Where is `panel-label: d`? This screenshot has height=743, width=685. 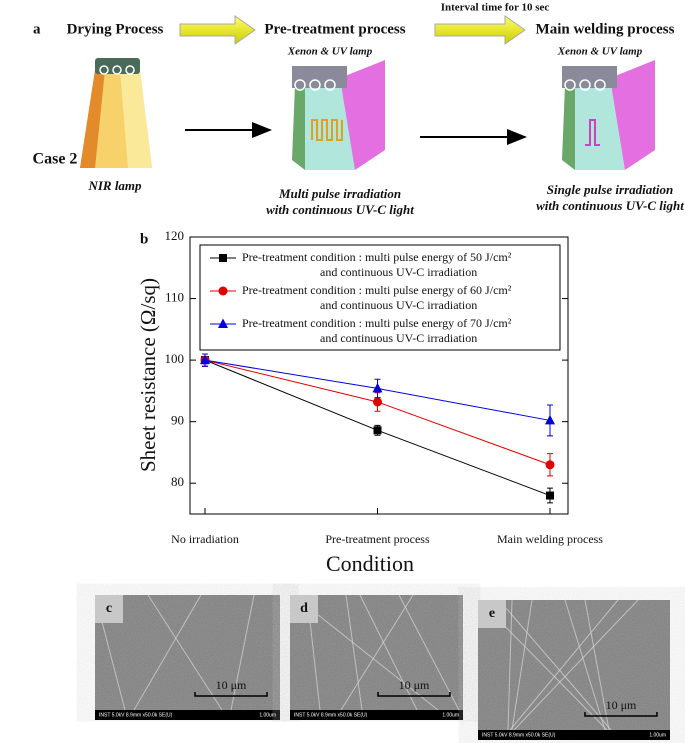
panel-label: d is located at coordinates (304, 608).